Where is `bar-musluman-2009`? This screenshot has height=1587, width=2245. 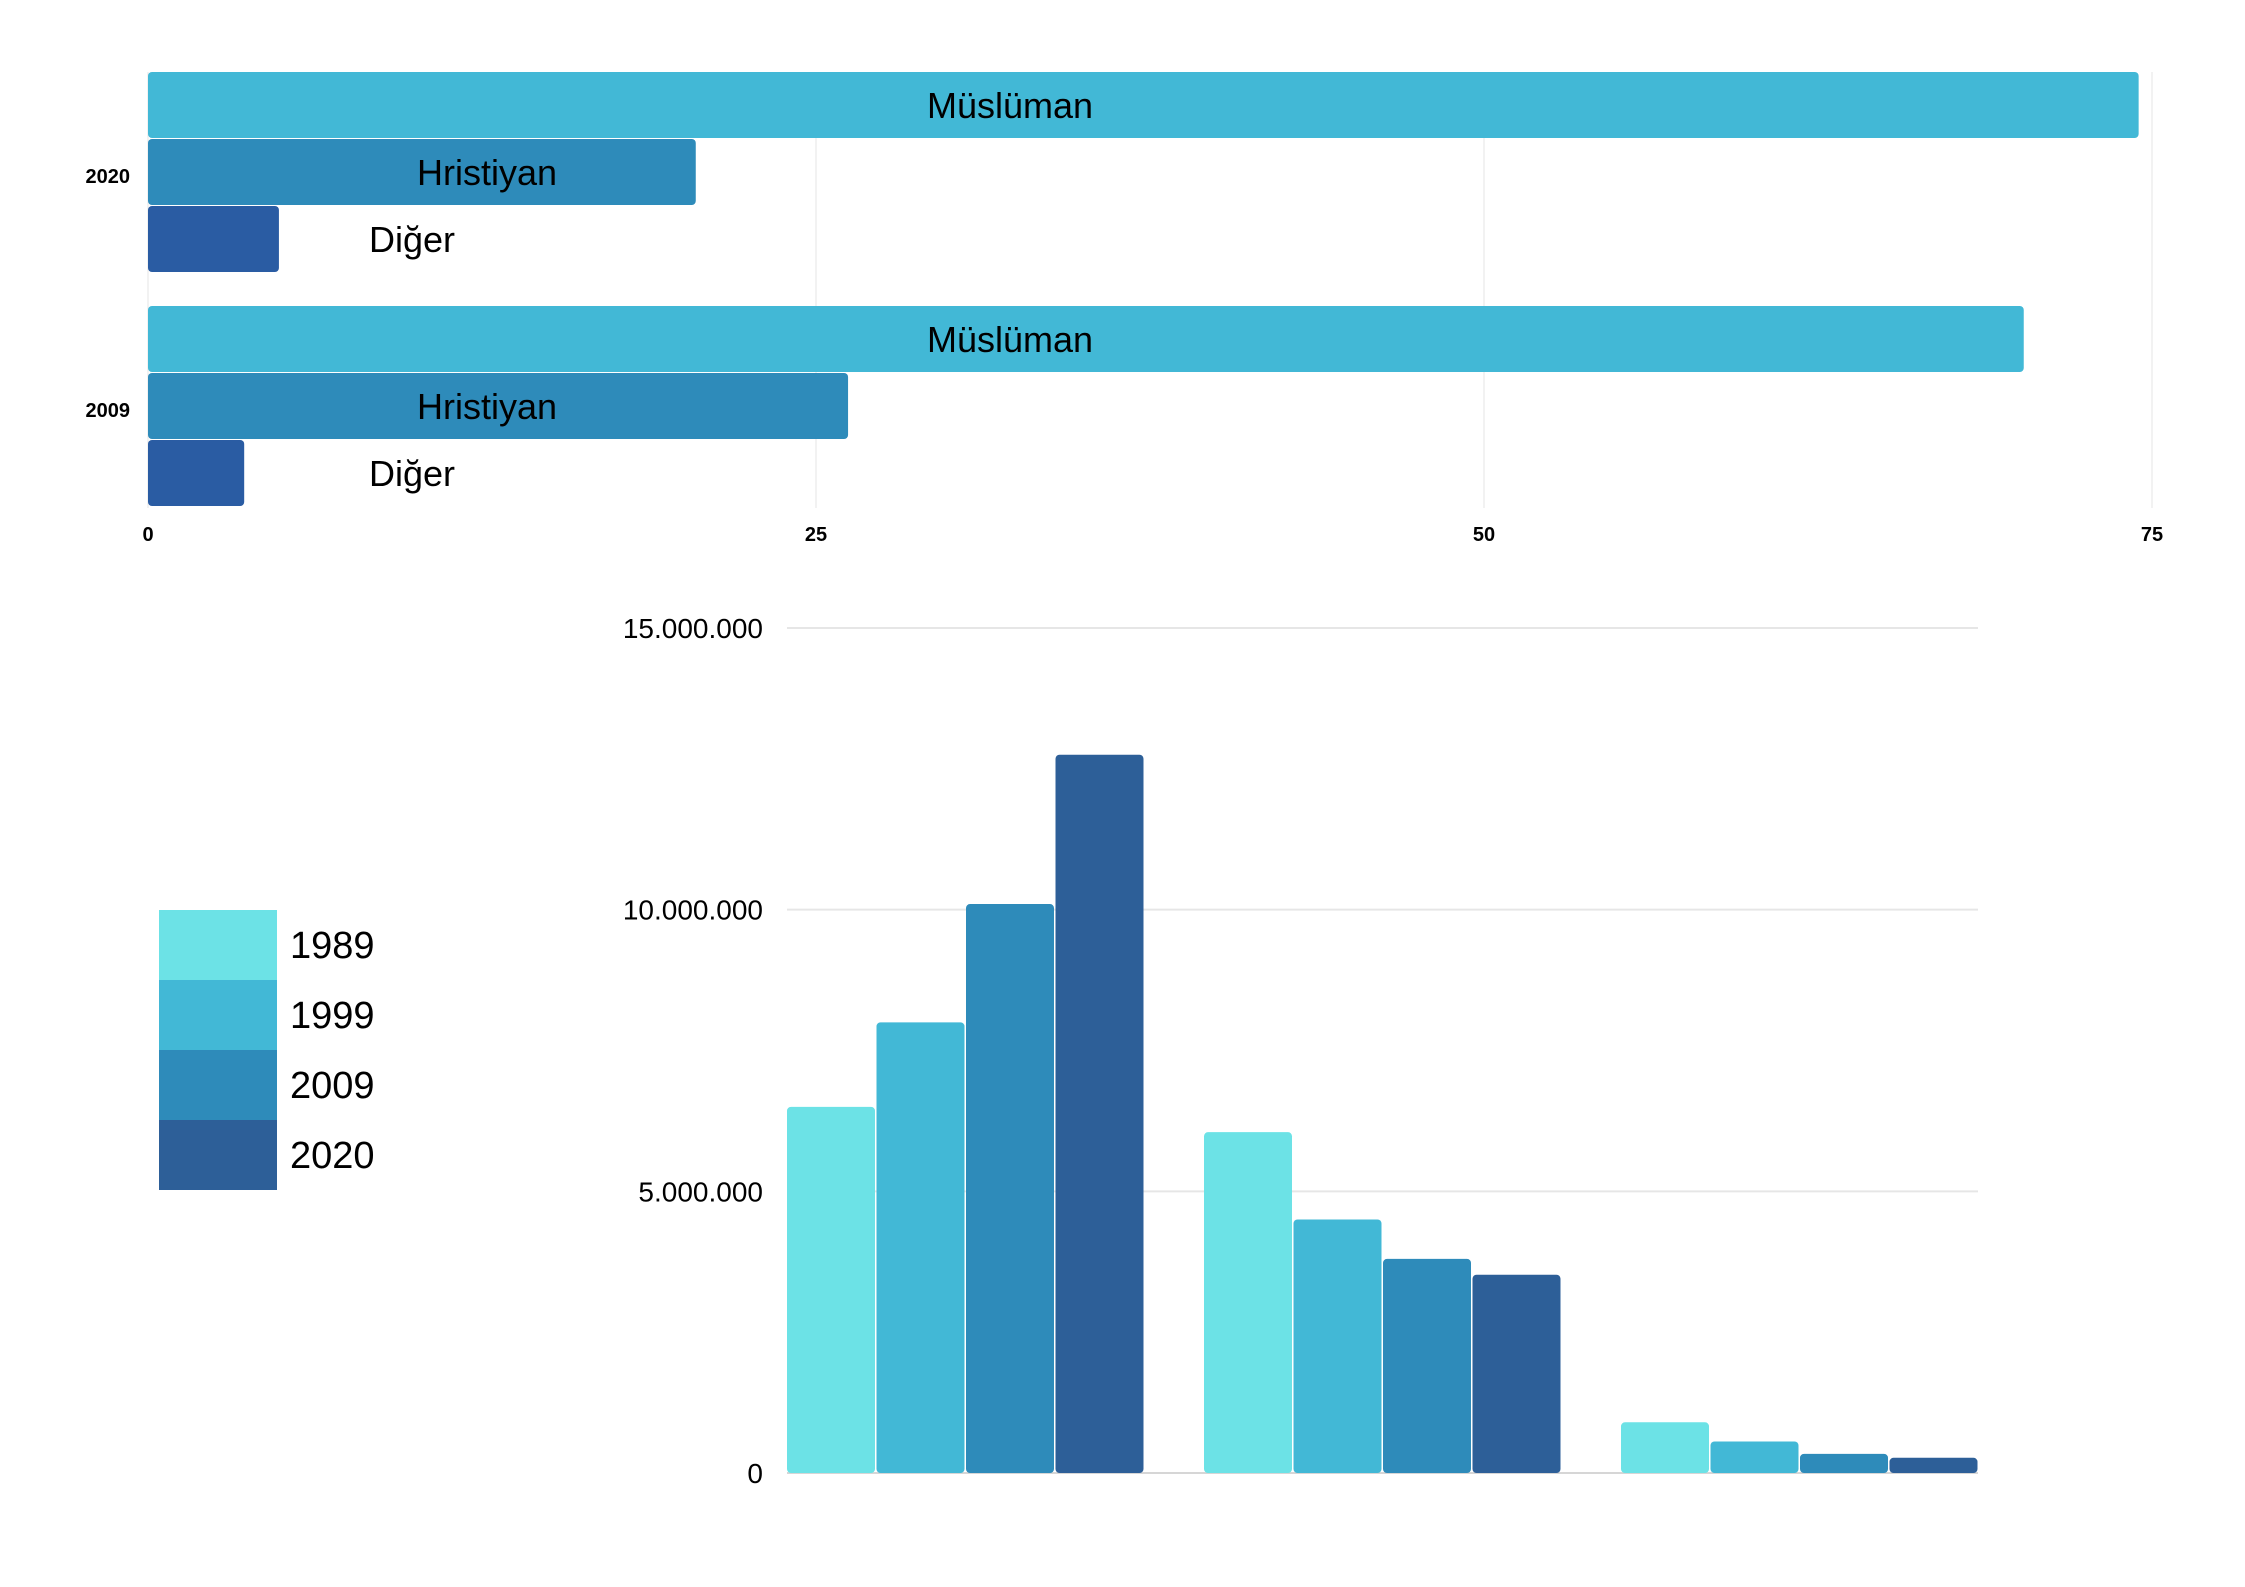
bar-musluman-2009 is located at coordinates (1086, 339).